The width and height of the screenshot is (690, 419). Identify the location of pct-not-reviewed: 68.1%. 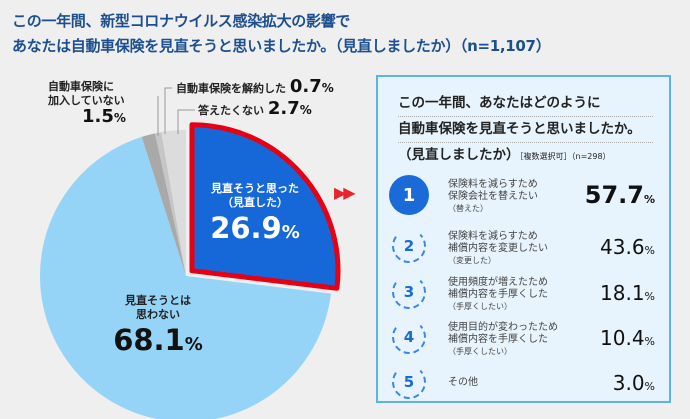
(158, 340).